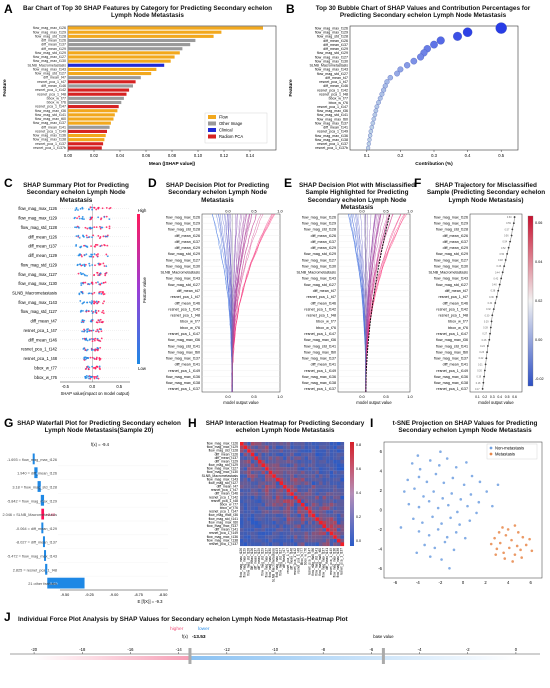 The image size is (550, 688). What do you see at coordinates (514, 397) in the screenshot?
I see `chart-f-xtick-label: 0.6` at bounding box center [514, 397].